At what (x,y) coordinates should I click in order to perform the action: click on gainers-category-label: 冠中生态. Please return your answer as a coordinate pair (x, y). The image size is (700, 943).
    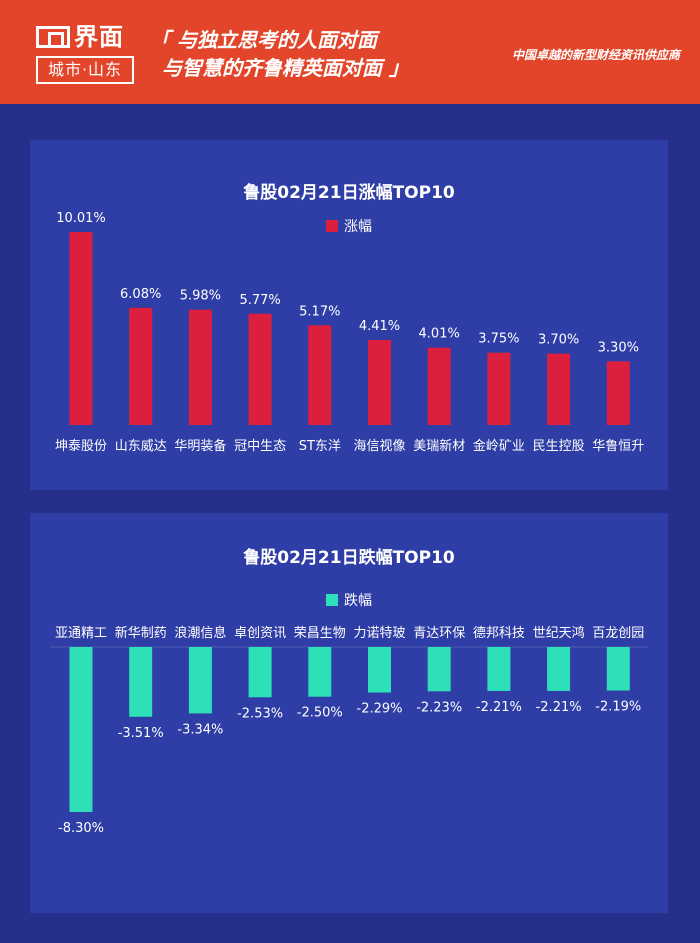
    Looking at the image, I should click on (260, 446).